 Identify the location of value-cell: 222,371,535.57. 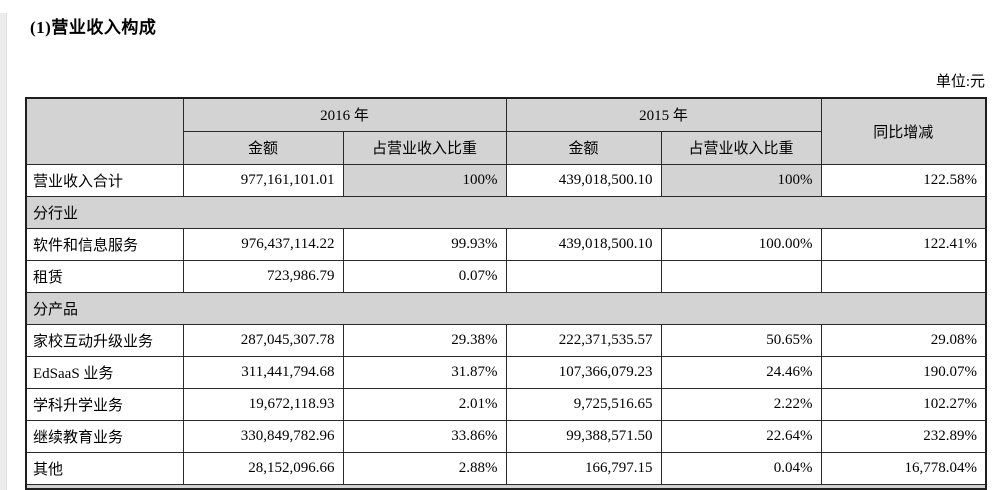
(583, 340).